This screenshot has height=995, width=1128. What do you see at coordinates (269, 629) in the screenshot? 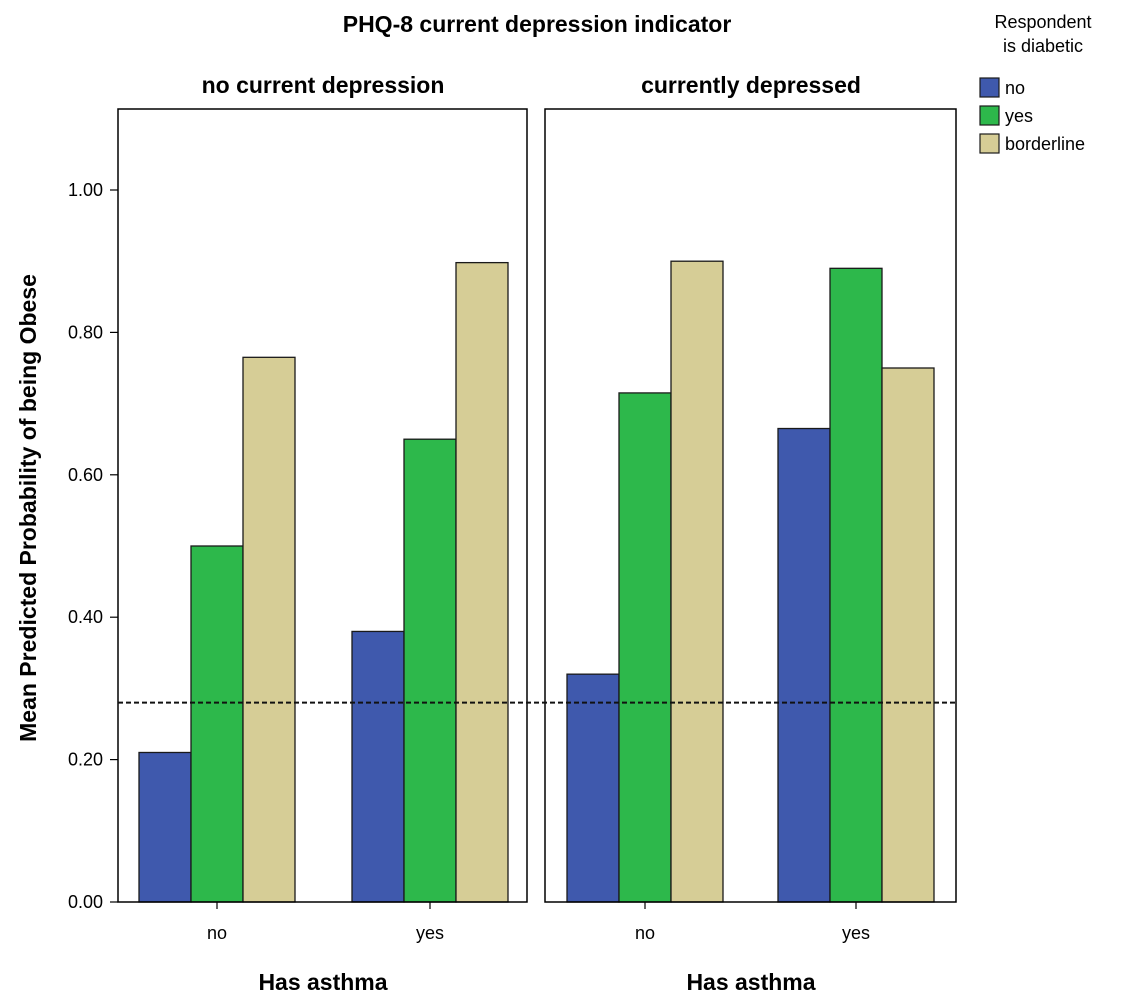
I see `bar-panel1-no-borderline` at bounding box center [269, 629].